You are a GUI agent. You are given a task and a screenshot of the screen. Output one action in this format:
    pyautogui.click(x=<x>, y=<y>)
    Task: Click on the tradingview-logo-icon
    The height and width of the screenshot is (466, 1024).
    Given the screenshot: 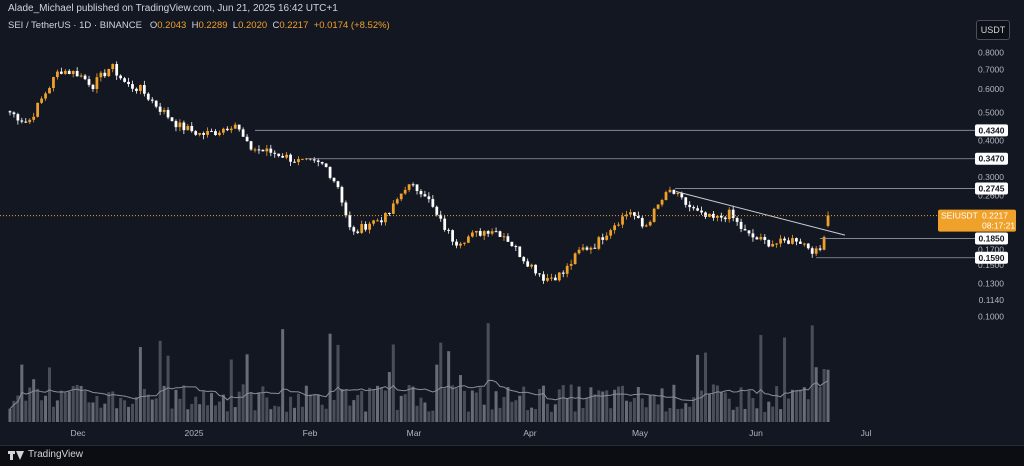 What is the action you would take?
    pyautogui.click(x=16, y=455)
    